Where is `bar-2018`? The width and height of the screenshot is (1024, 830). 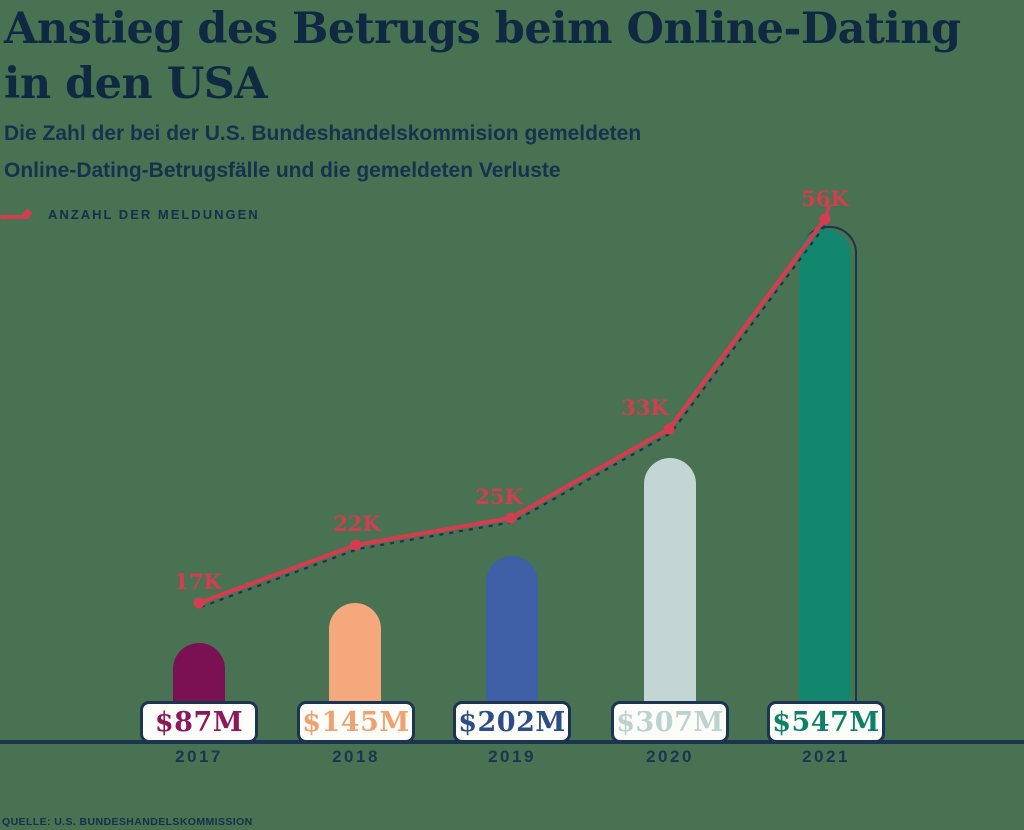
bar-2018 is located at coordinates (355, 658).